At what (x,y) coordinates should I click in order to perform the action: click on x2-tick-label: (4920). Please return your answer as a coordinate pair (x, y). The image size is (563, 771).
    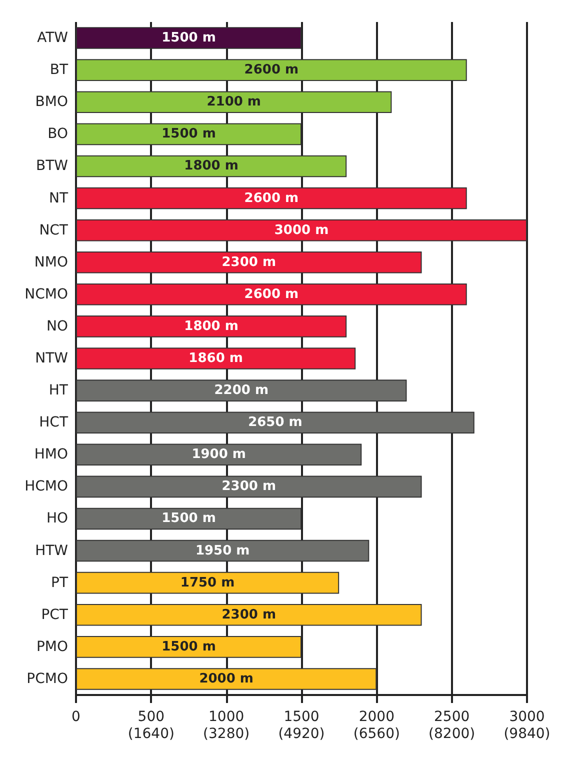
    Looking at the image, I should click on (301, 734).